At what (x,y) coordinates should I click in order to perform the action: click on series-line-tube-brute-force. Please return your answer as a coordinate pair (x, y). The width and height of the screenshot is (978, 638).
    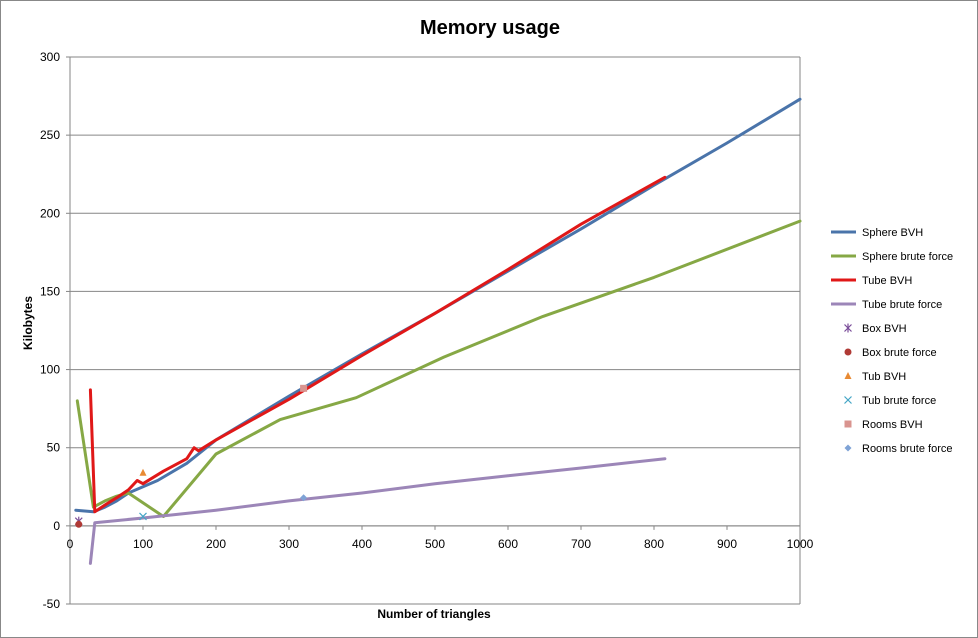
    Looking at the image, I should click on (377, 511).